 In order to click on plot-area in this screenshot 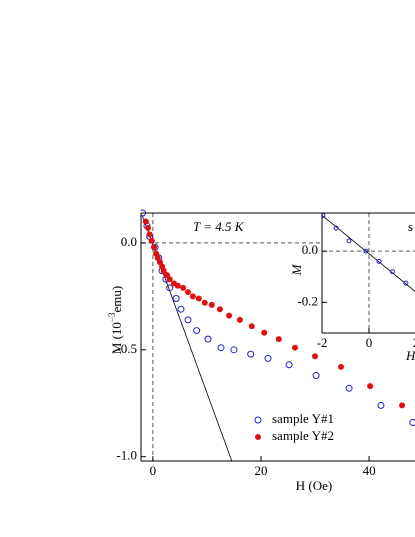, I will do `click(368, 272)`.